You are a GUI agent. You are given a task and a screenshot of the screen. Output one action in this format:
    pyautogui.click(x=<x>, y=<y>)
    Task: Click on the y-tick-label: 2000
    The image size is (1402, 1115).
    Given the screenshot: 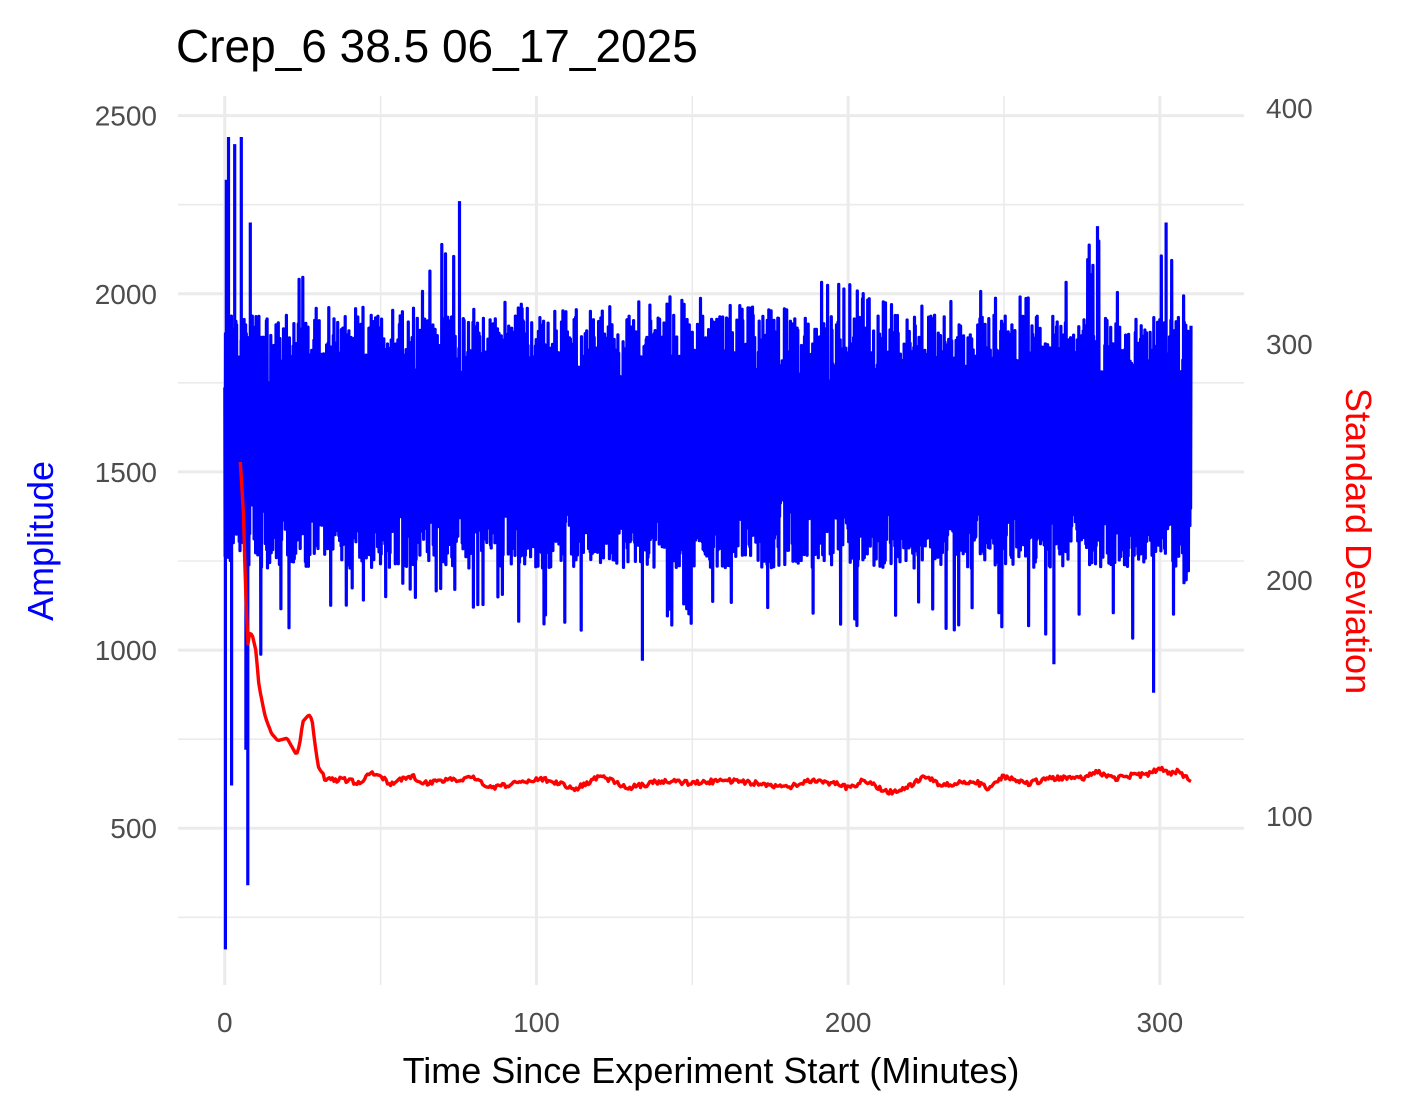 What is the action you would take?
    pyautogui.click(x=126, y=294)
    